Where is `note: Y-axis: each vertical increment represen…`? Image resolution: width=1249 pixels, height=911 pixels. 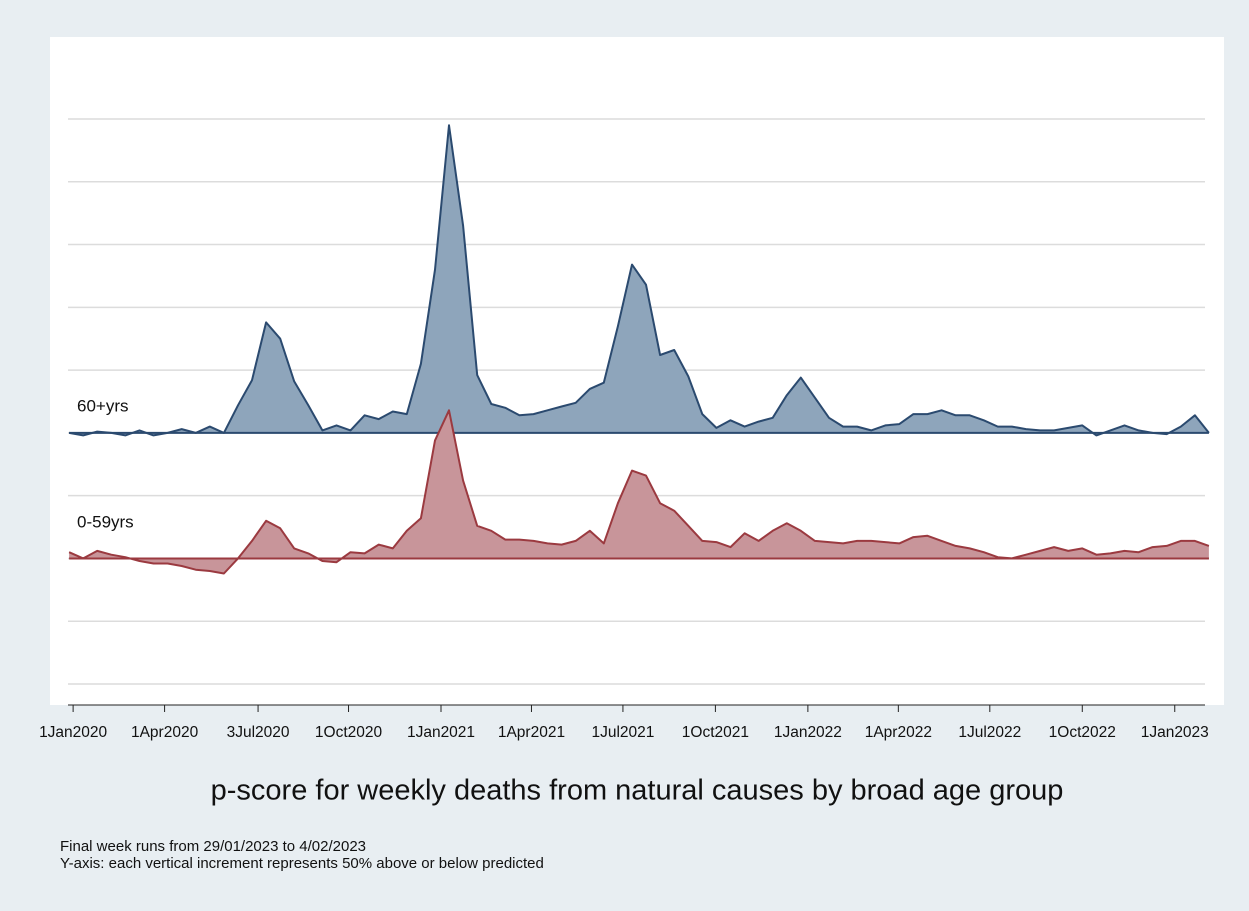 note: Y-axis: each vertical increment represen… is located at coordinates (302, 863).